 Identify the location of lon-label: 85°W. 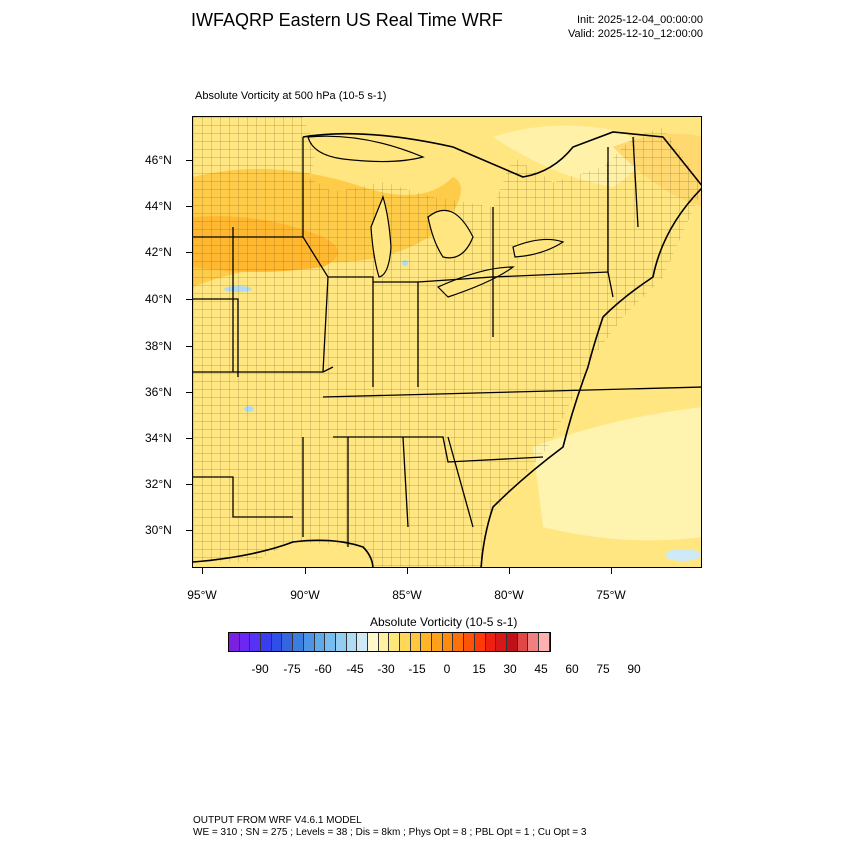
(407, 595).